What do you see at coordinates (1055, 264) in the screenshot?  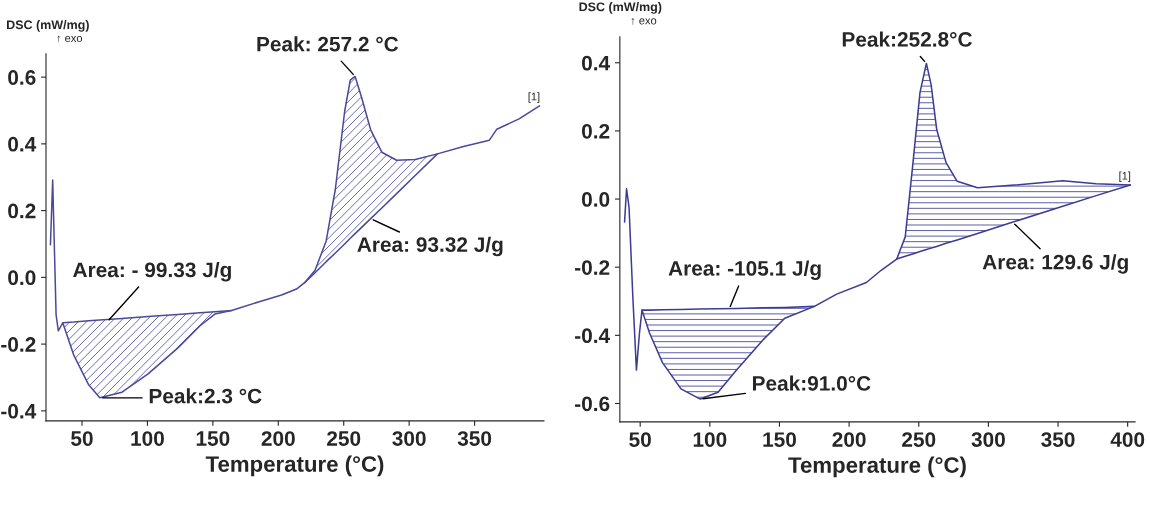 I see `annotation: Area: 129.6 J/g` at bounding box center [1055, 264].